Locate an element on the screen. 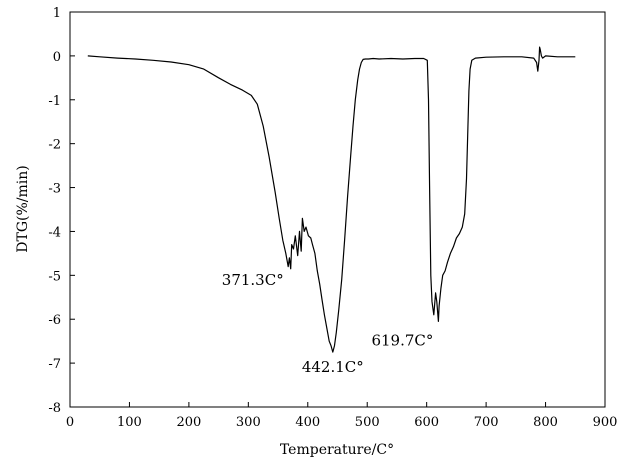 The image size is (619, 461). x-axis-ticks: 0 100 200 300 400 500 600 700 800 900 is located at coordinates (342, 416).